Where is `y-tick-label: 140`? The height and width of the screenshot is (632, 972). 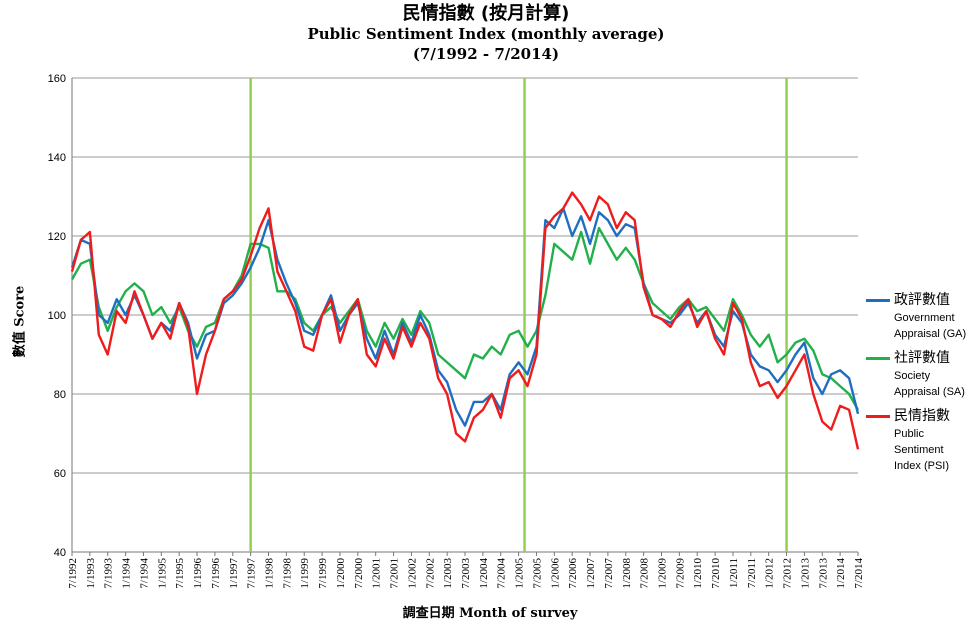
y-tick-label: 140 is located at coordinates (57, 158).